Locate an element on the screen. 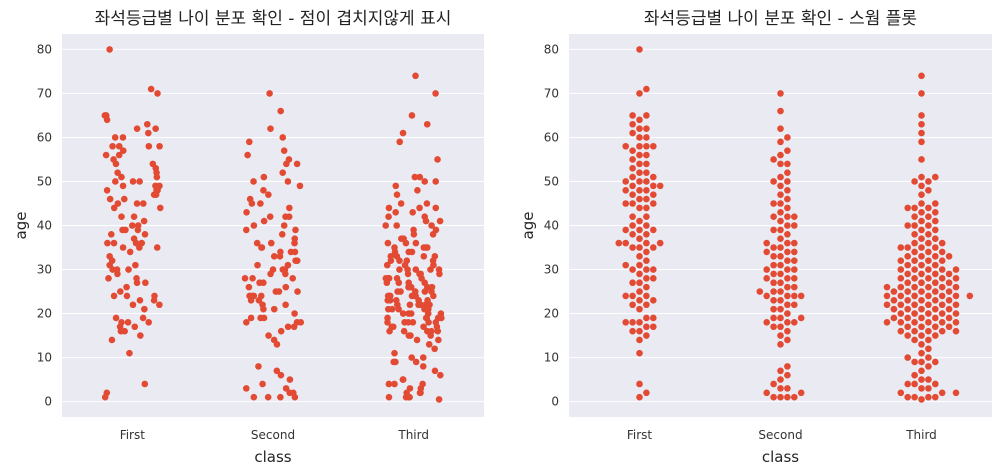 This screenshot has width=1000, height=475. x-tick-label: First is located at coordinates (133, 435).